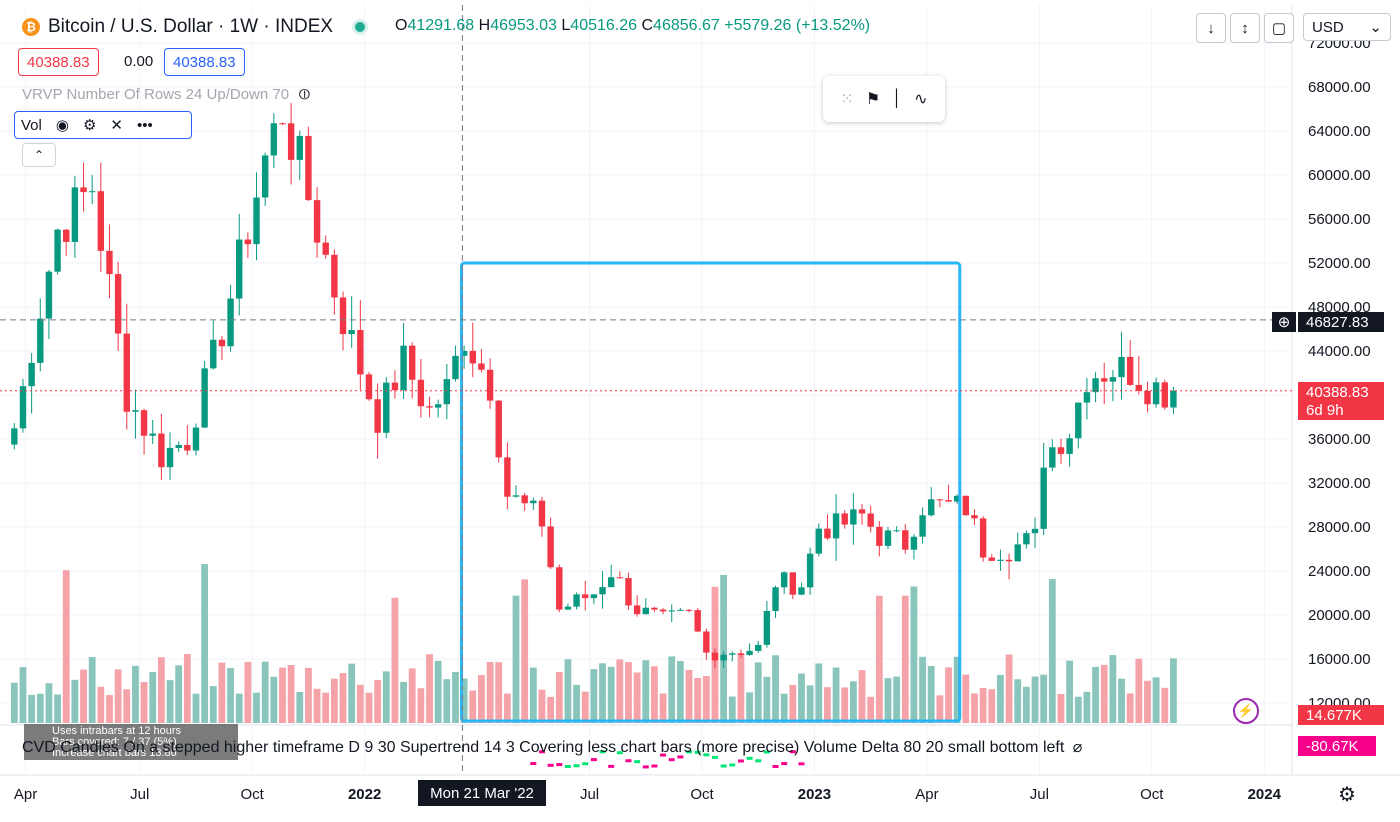  Describe the element at coordinates (89, 125) in the screenshot. I see `gear-icon: ⚙` at that location.